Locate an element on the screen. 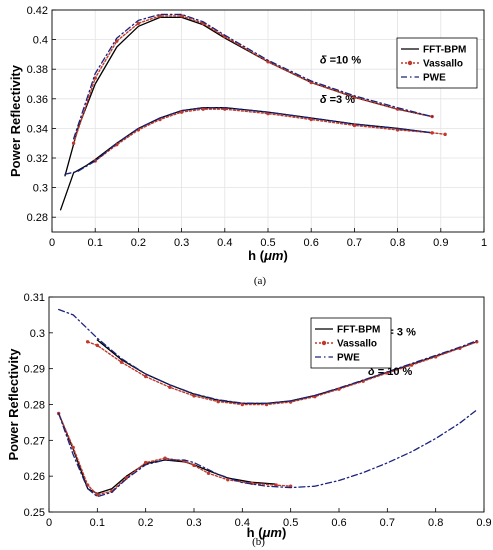  figure-caption: (b) is located at coordinates (258, 542).